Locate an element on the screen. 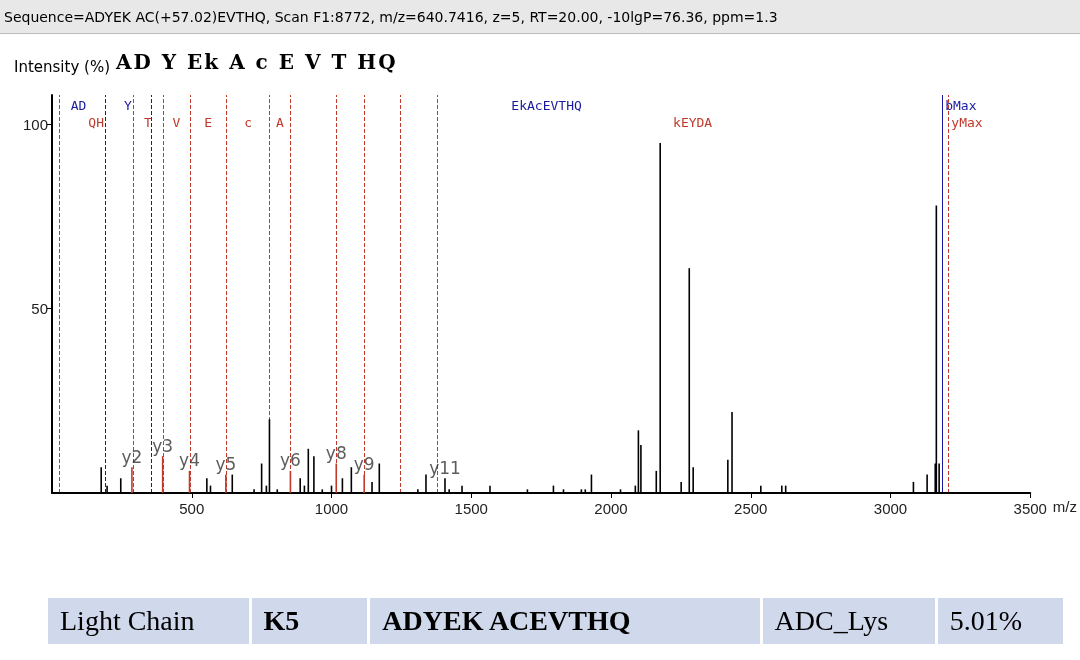 Image resolution: width=1080 pixels, height=660 pixels. annotation: y9 is located at coordinates (364, 464).